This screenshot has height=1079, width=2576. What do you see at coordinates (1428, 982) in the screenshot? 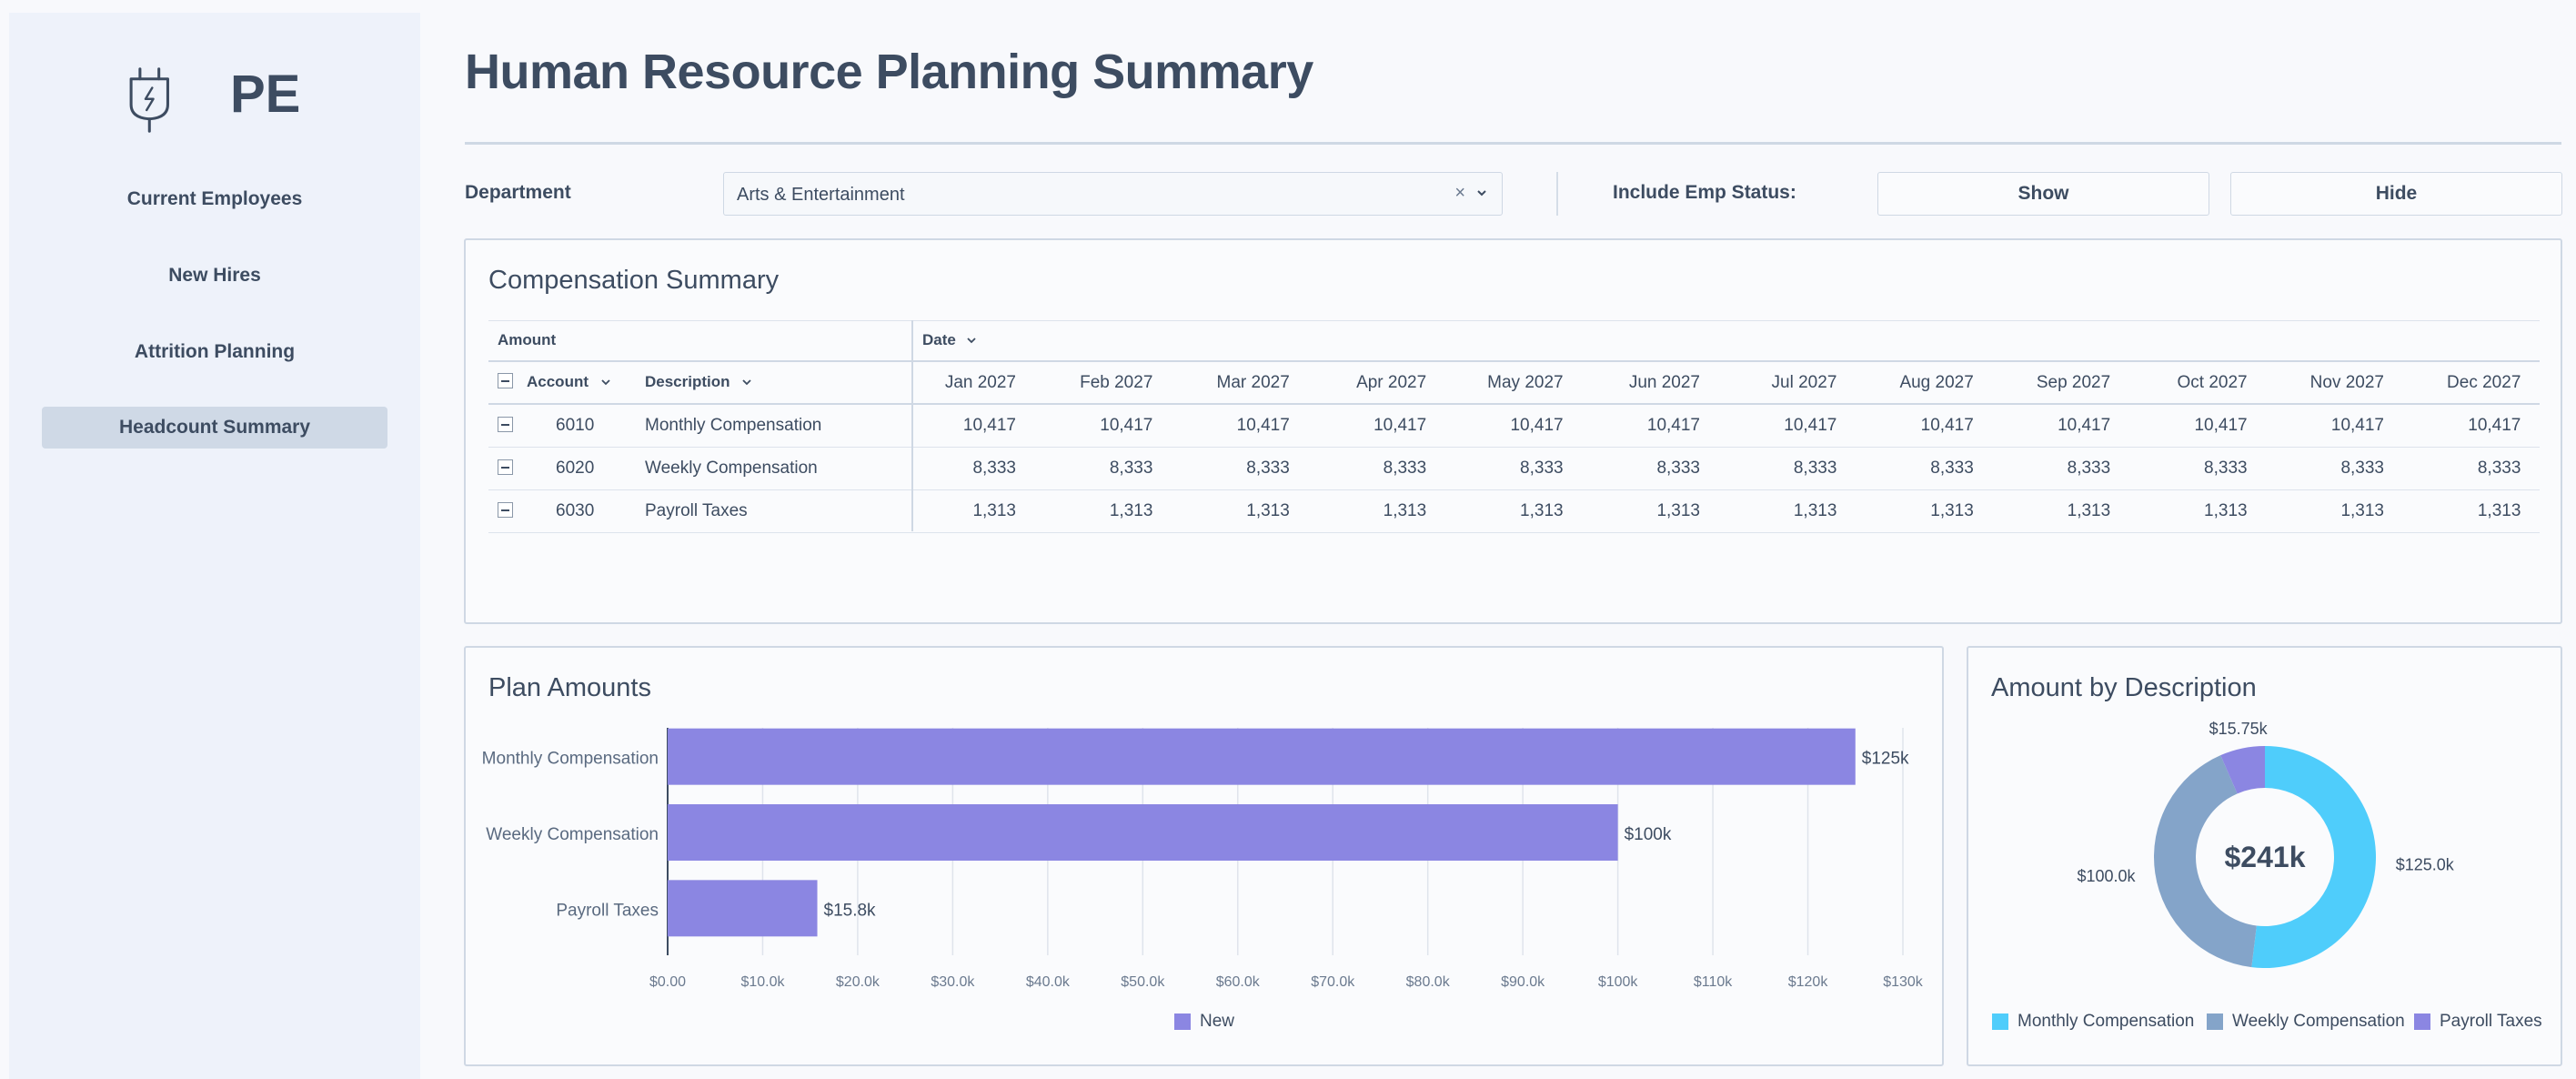
I see `x-tick-label: $80.0k` at bounding box center [1428, 982].